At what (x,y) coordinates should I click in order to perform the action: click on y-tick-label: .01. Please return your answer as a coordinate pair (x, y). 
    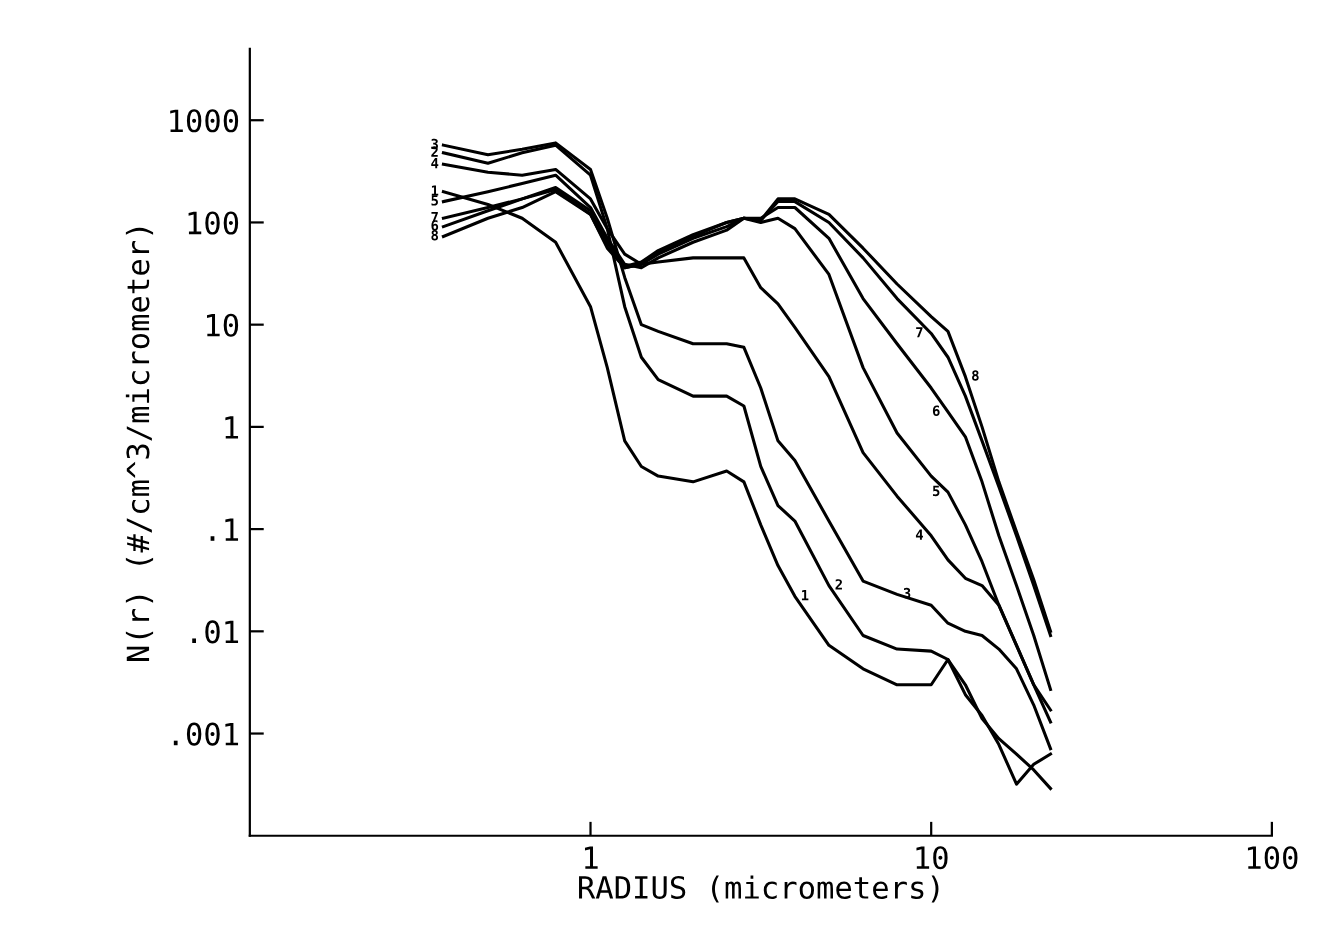
    Looking at the image, I should click on (215, 632).